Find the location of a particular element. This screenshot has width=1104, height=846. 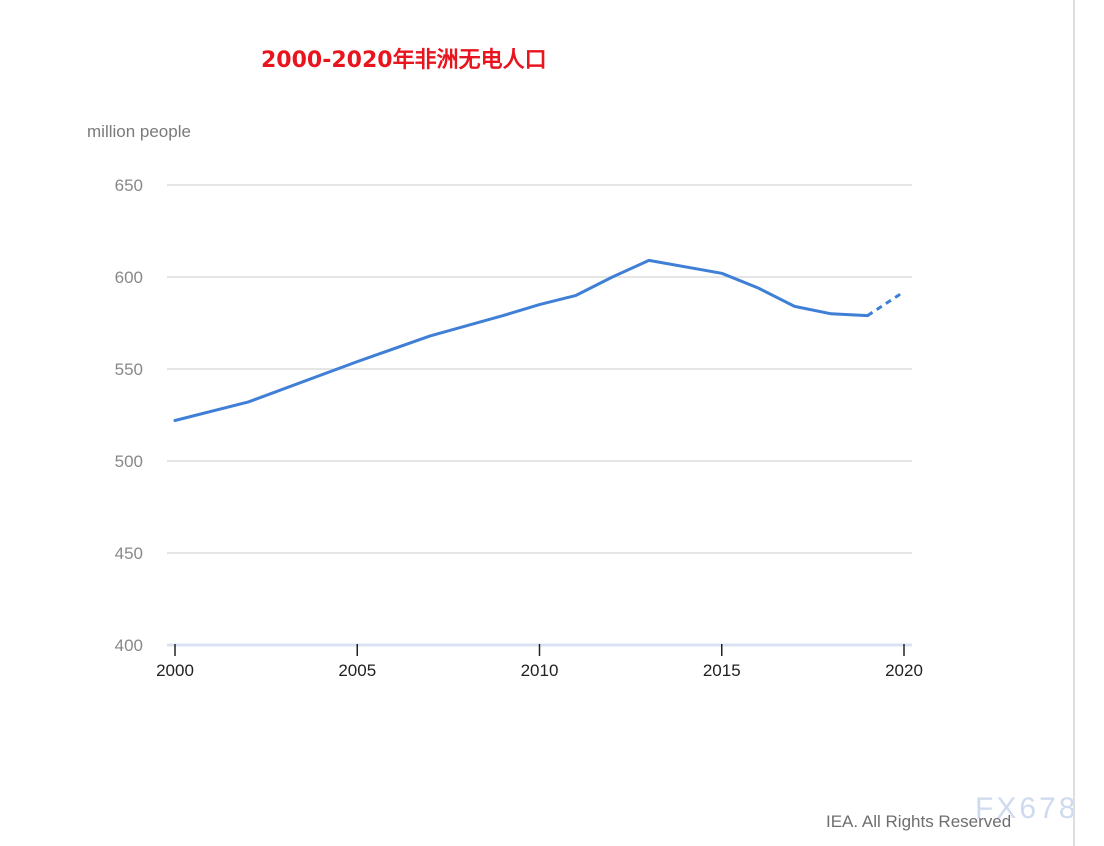

credit-text: IEA. All Rights Reserved is located at coordinates (919, 821).